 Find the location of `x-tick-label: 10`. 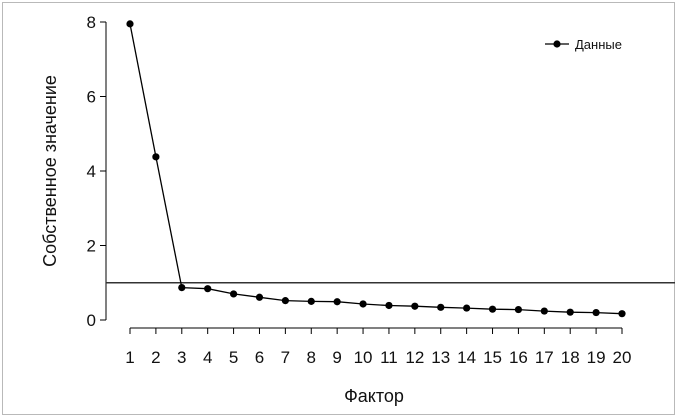

x-tick-label: 10 is located at coordinates (363, 357).